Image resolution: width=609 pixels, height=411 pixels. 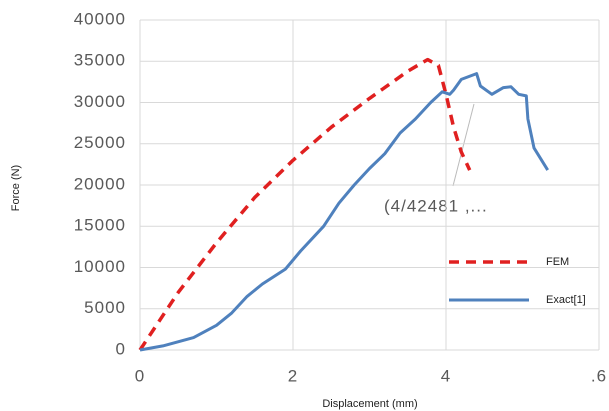 What do you see at coordinates (463, 145) in the screenshot?
I see `annotation-leader` at bounding box center [463, 145].